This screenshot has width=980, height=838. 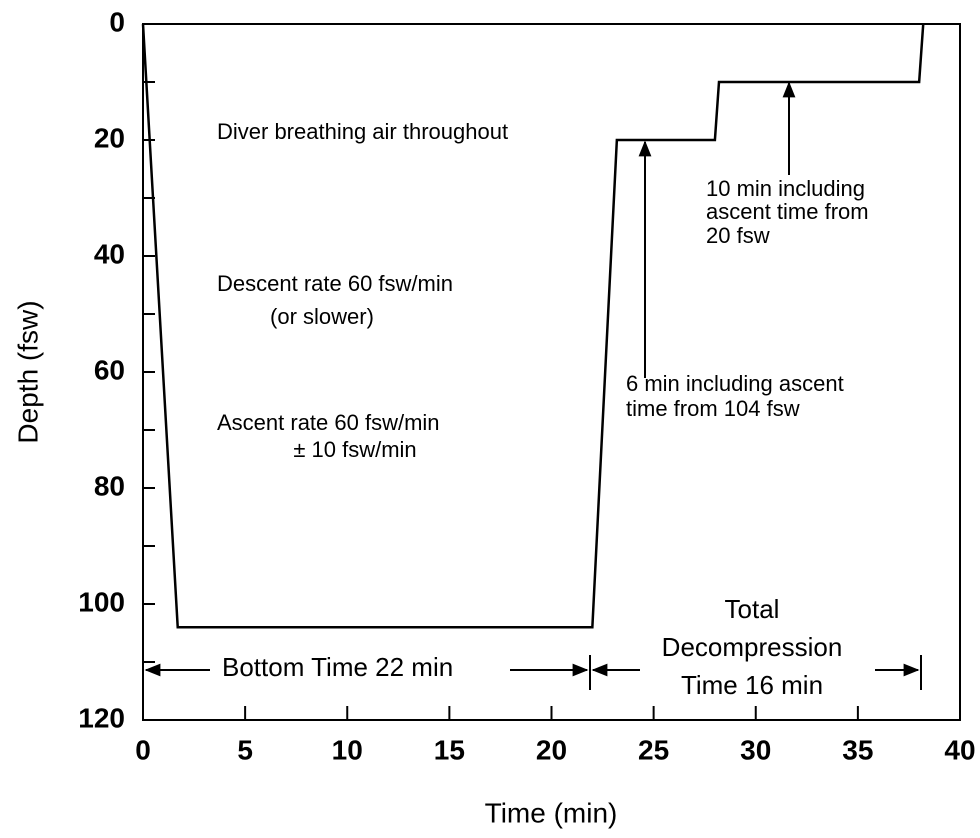 What do you see at coordinates (735, 383) in the screenshot?
I see `annotation: 6 min including ascent` at bounding box center [735, 383].